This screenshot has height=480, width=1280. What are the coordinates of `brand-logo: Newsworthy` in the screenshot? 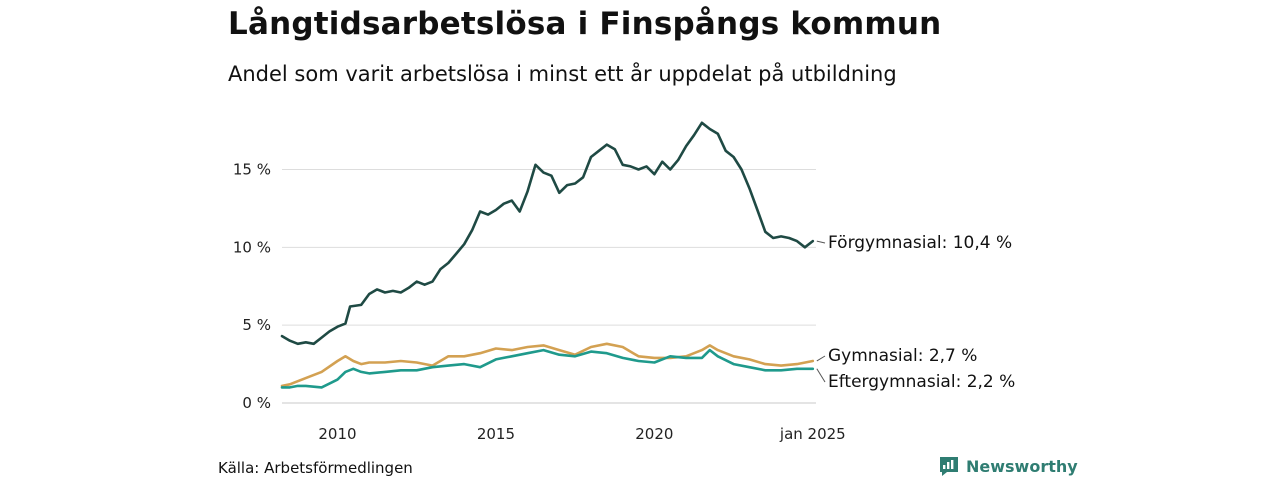 It's located at (1008, 466).